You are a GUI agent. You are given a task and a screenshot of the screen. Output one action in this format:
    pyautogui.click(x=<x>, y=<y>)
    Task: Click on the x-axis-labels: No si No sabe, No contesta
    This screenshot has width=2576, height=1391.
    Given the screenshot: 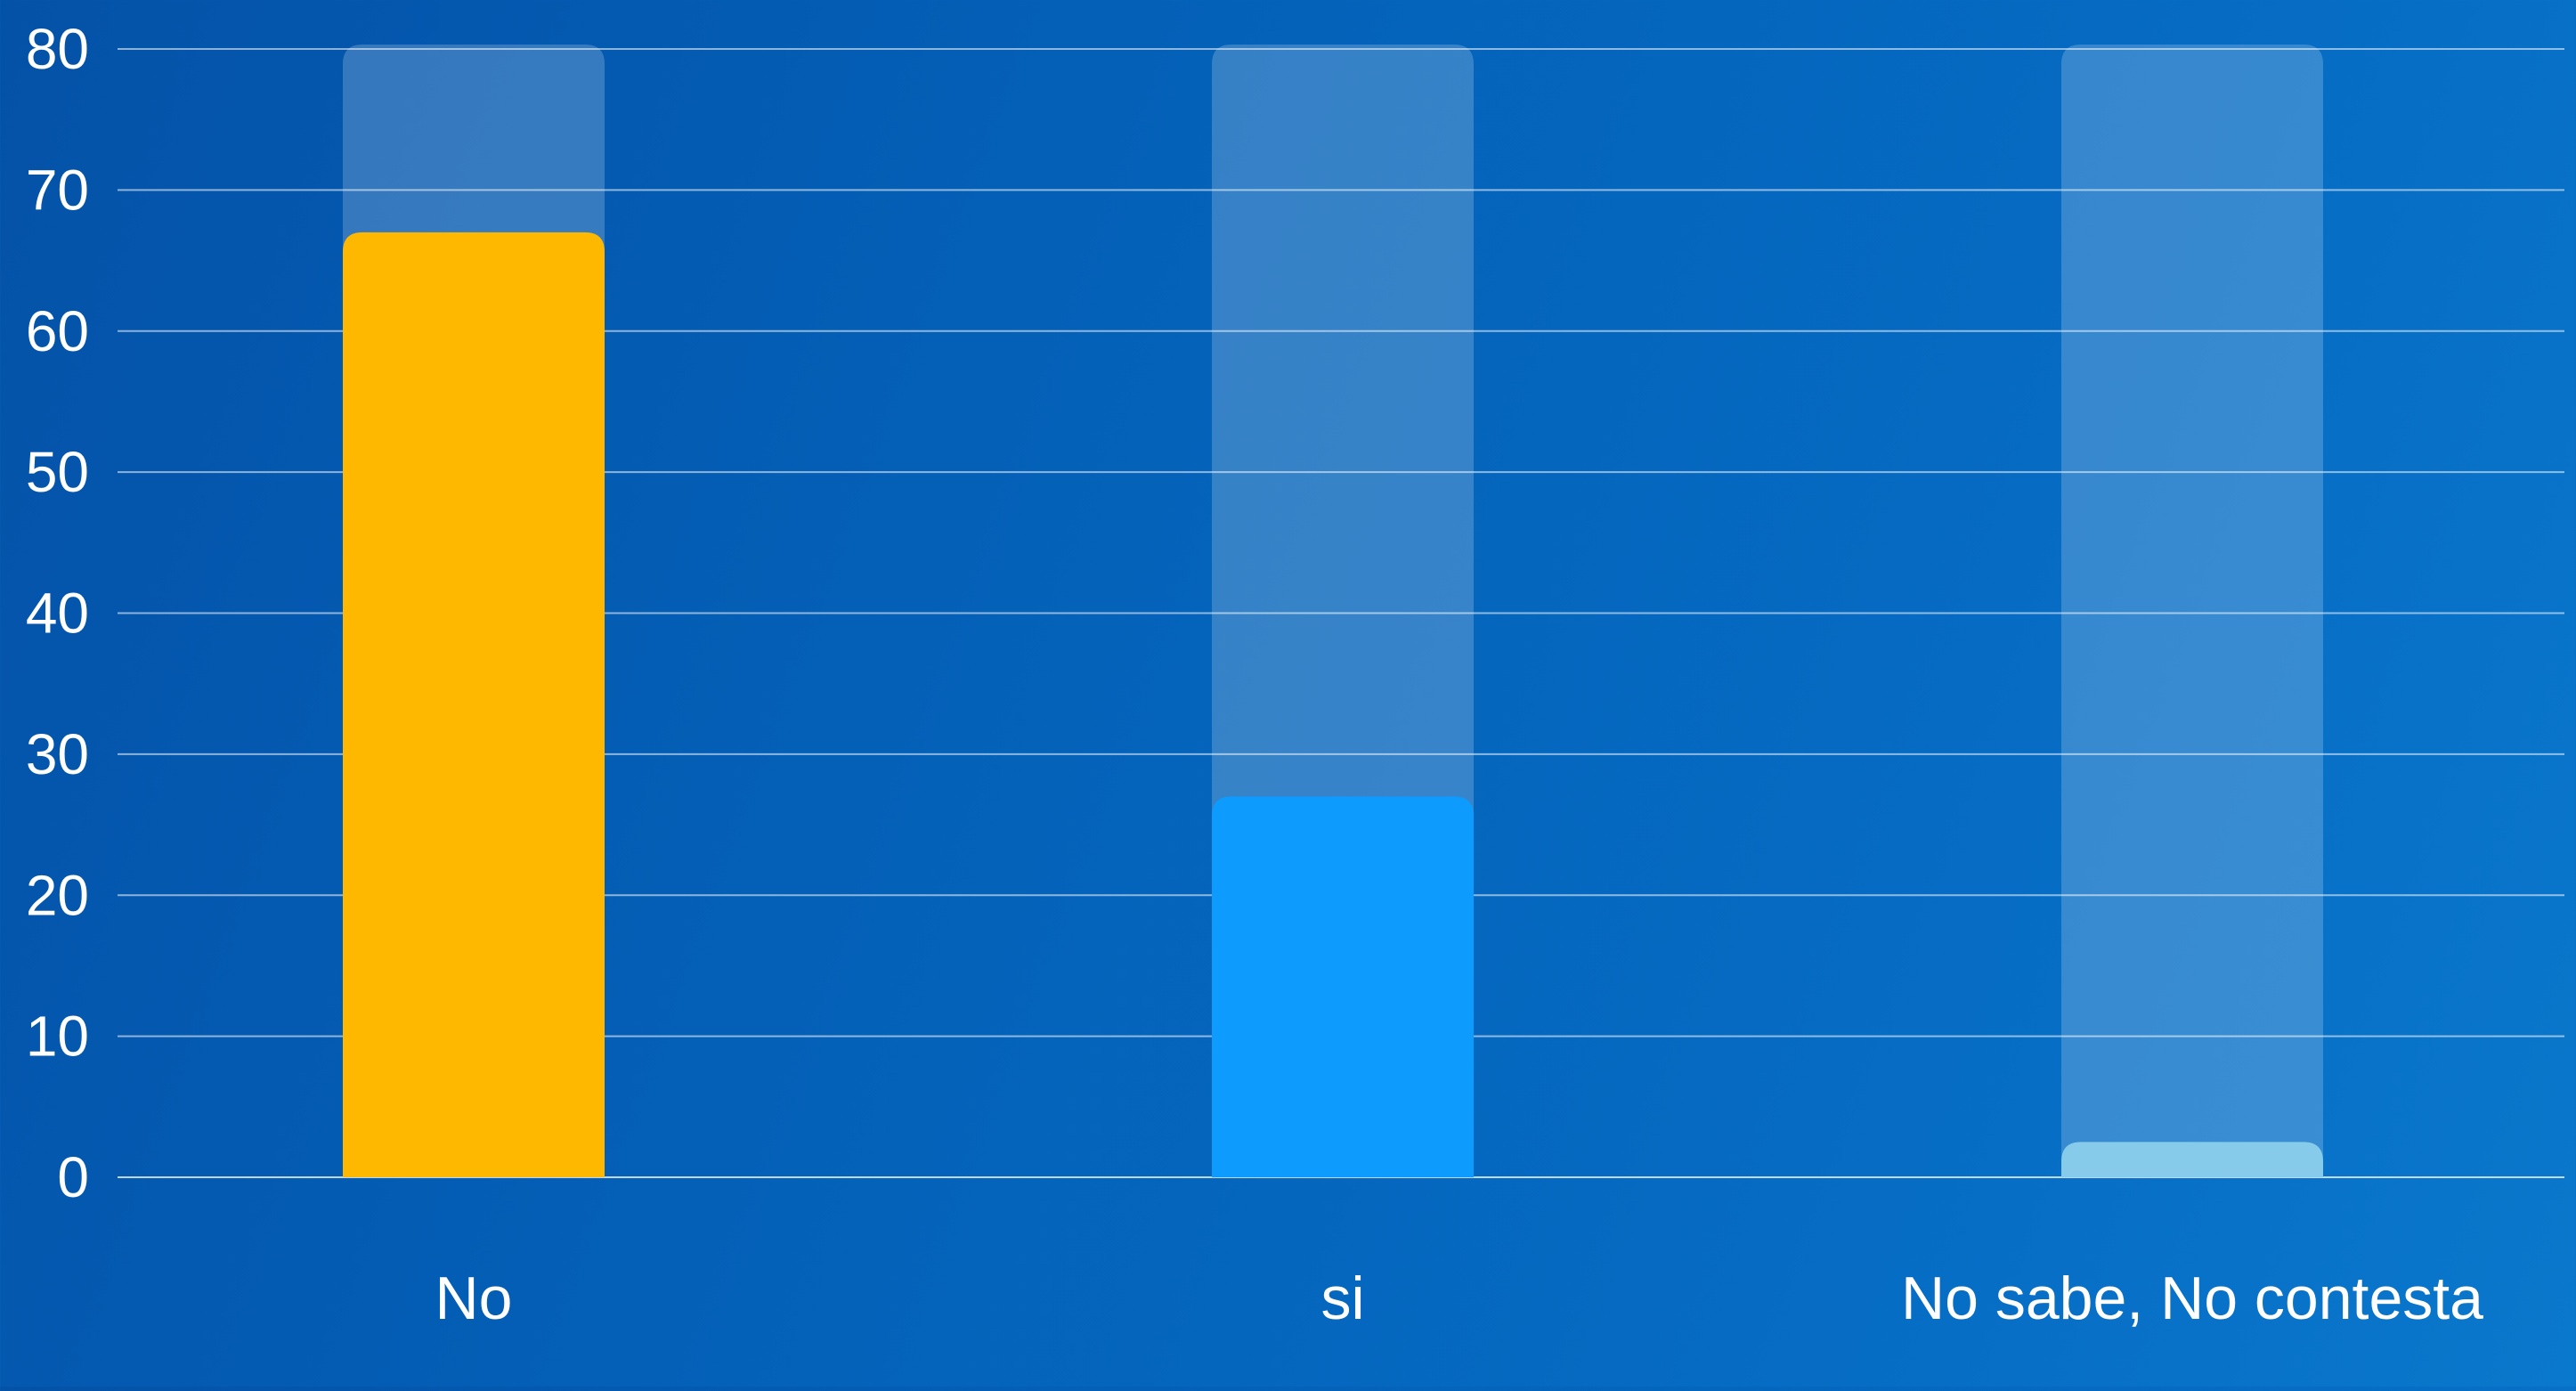 What is the action you would take?
    pyautogui.click(x=1459, y=1298)
    